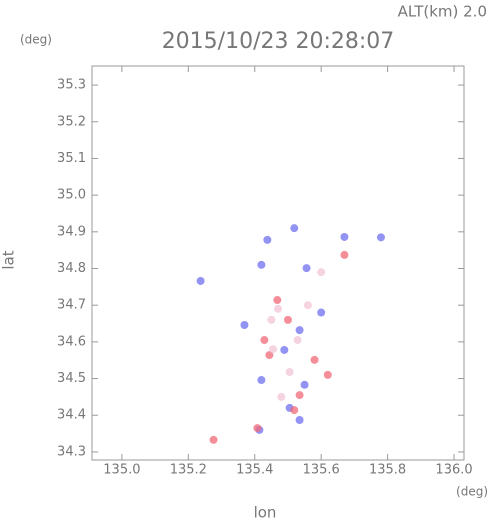  I want to click on y-tick-label: 34.4, so click(71, 415).